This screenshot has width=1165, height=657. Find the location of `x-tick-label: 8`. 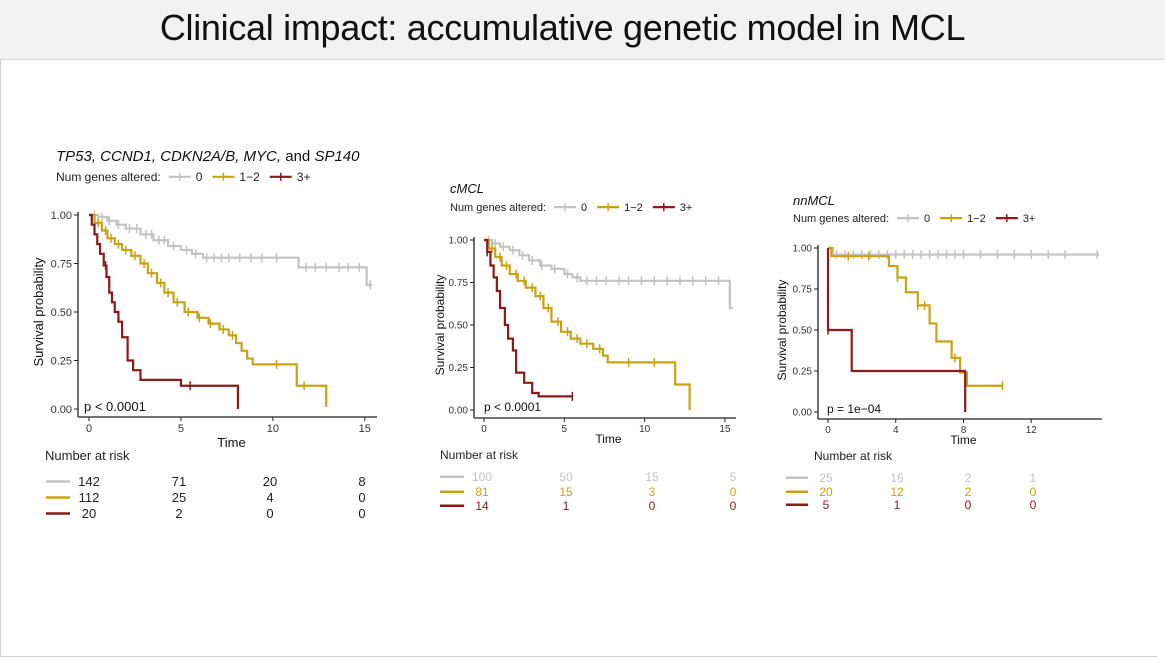

x-tick-label: 8 is located at coordinates (964, 430).